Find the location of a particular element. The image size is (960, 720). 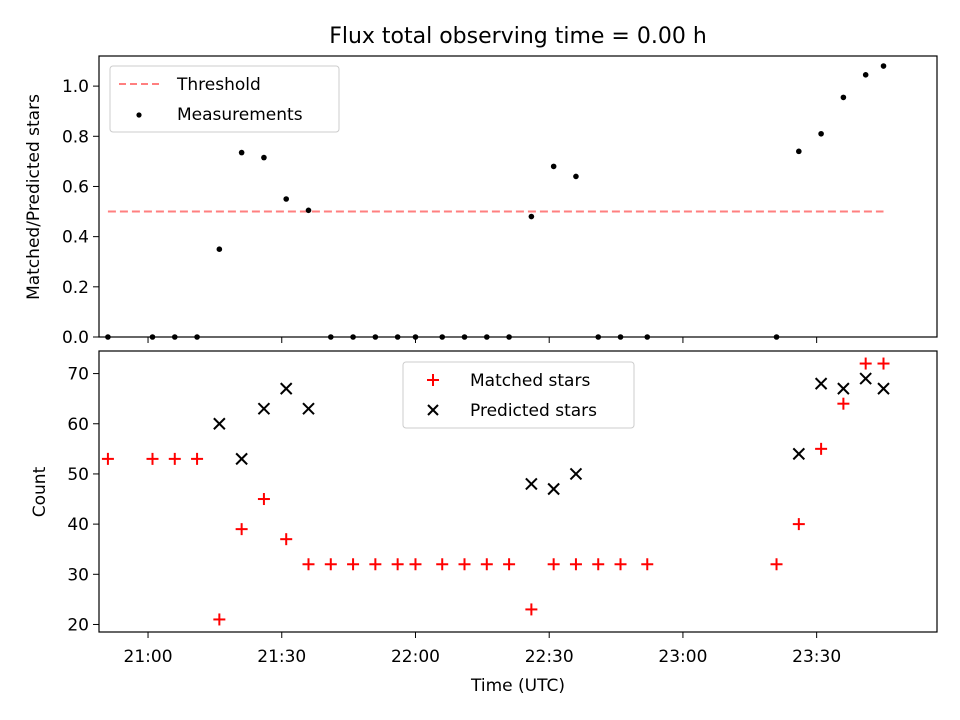

top-y-tick-label: 0.0 is located at coordinates (75, 338).